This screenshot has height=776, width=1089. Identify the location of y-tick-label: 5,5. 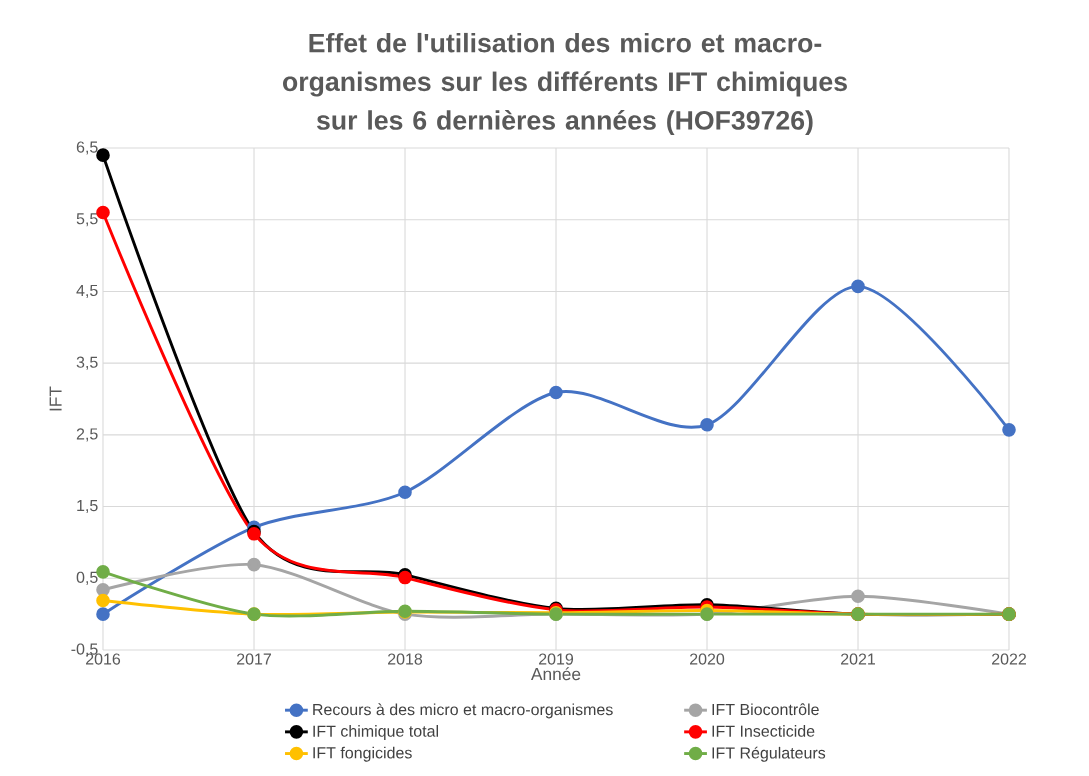
(87, 220).